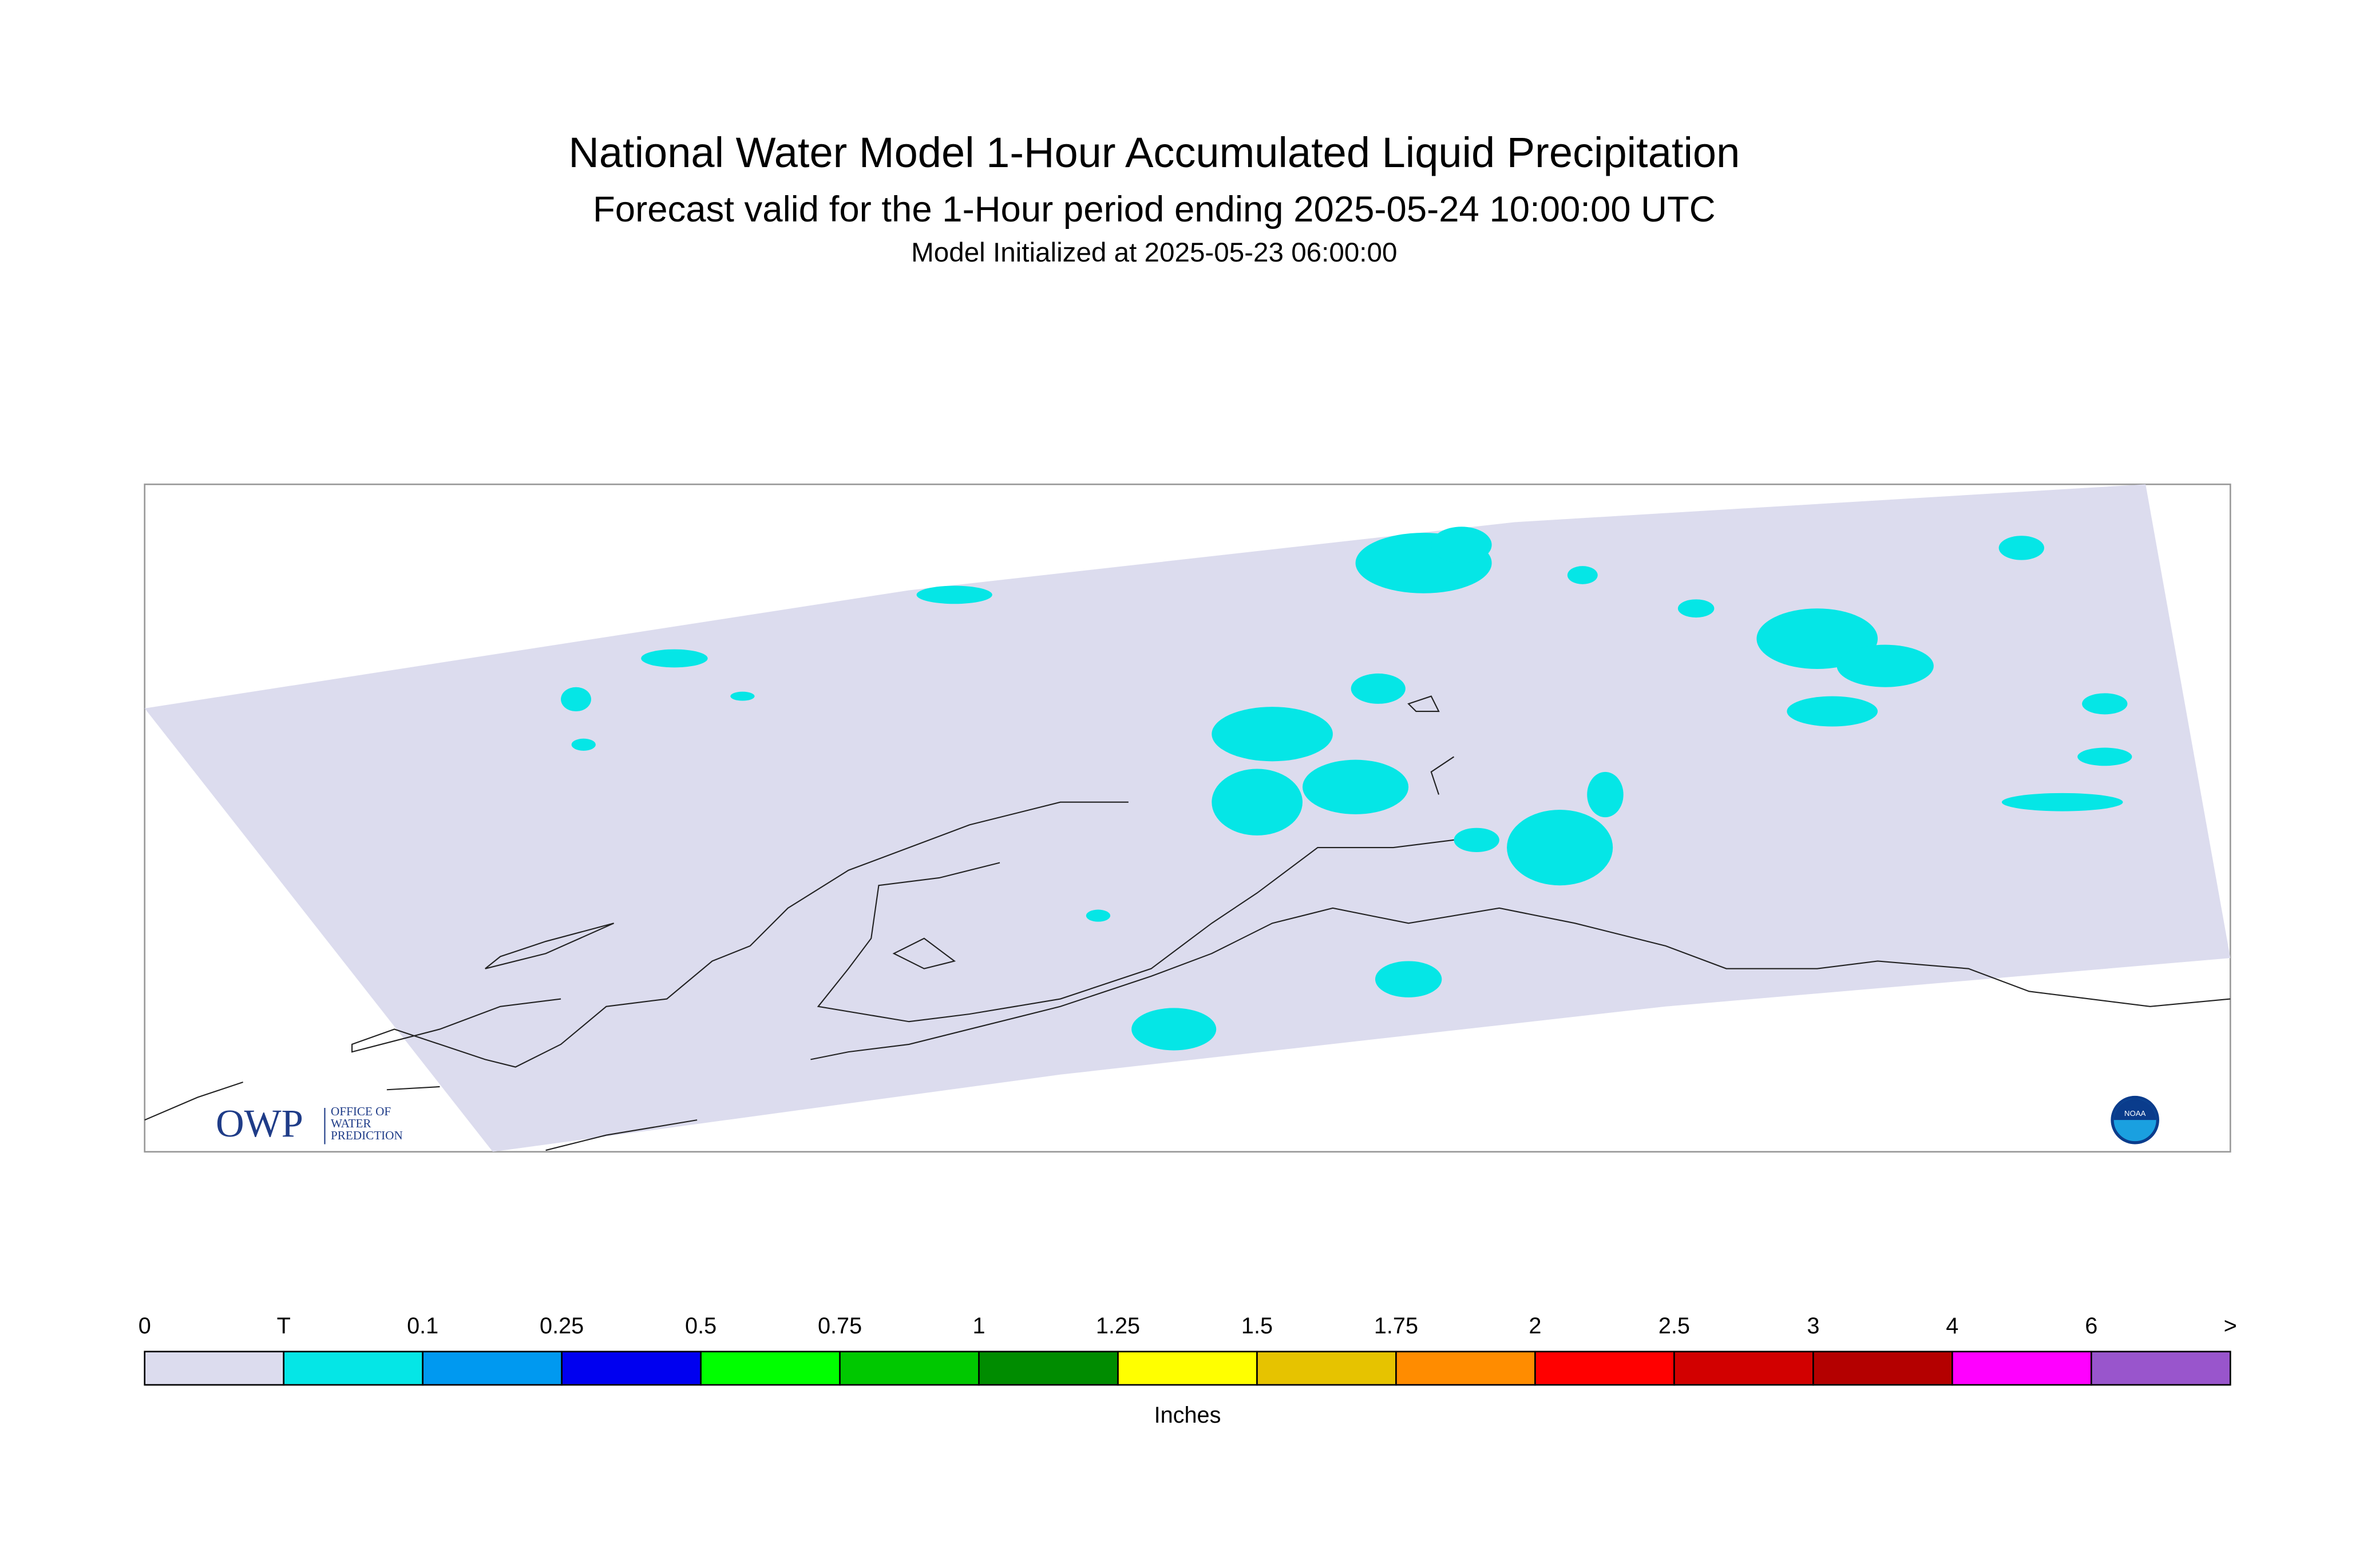  I want to click on colorbar-label: 0, so click(144, 1326).